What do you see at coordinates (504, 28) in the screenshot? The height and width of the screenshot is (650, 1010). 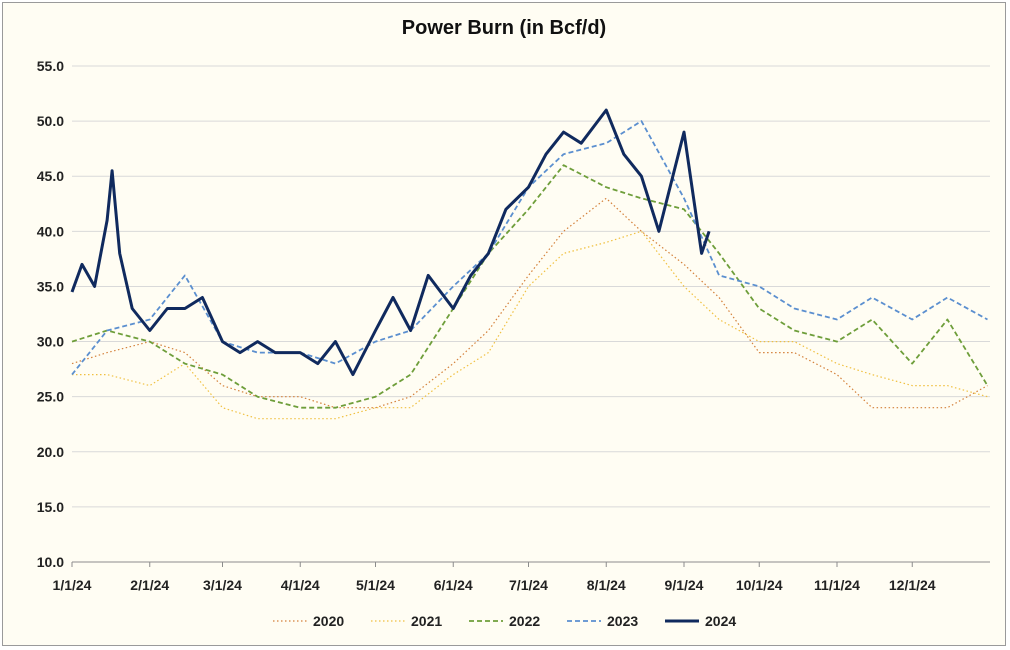 I see `chart-title: Power Burn (in Bcf/d)` at bounding box center [504, 28].